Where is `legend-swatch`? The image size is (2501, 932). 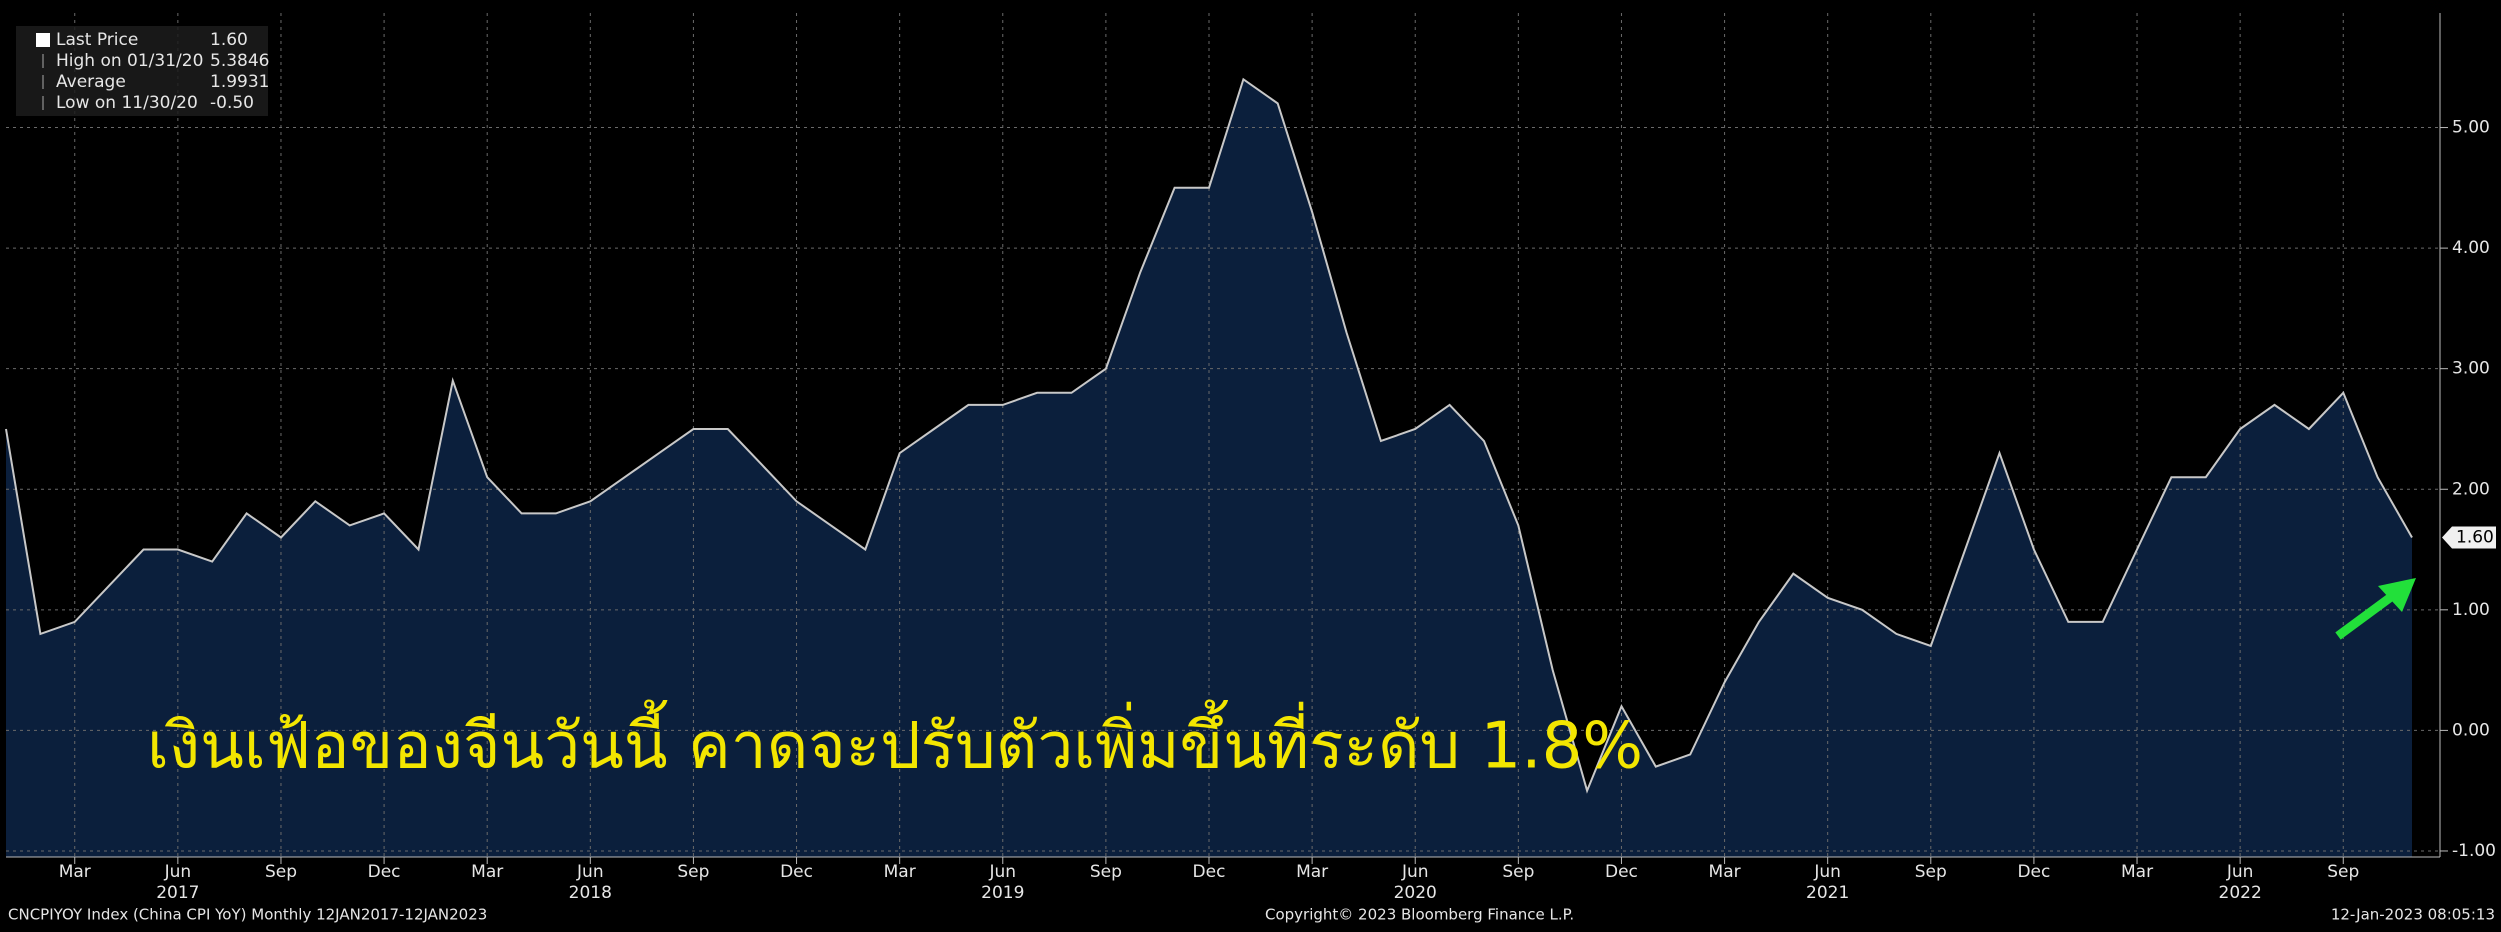
legend-swatch is located at coordinates (43, 40).